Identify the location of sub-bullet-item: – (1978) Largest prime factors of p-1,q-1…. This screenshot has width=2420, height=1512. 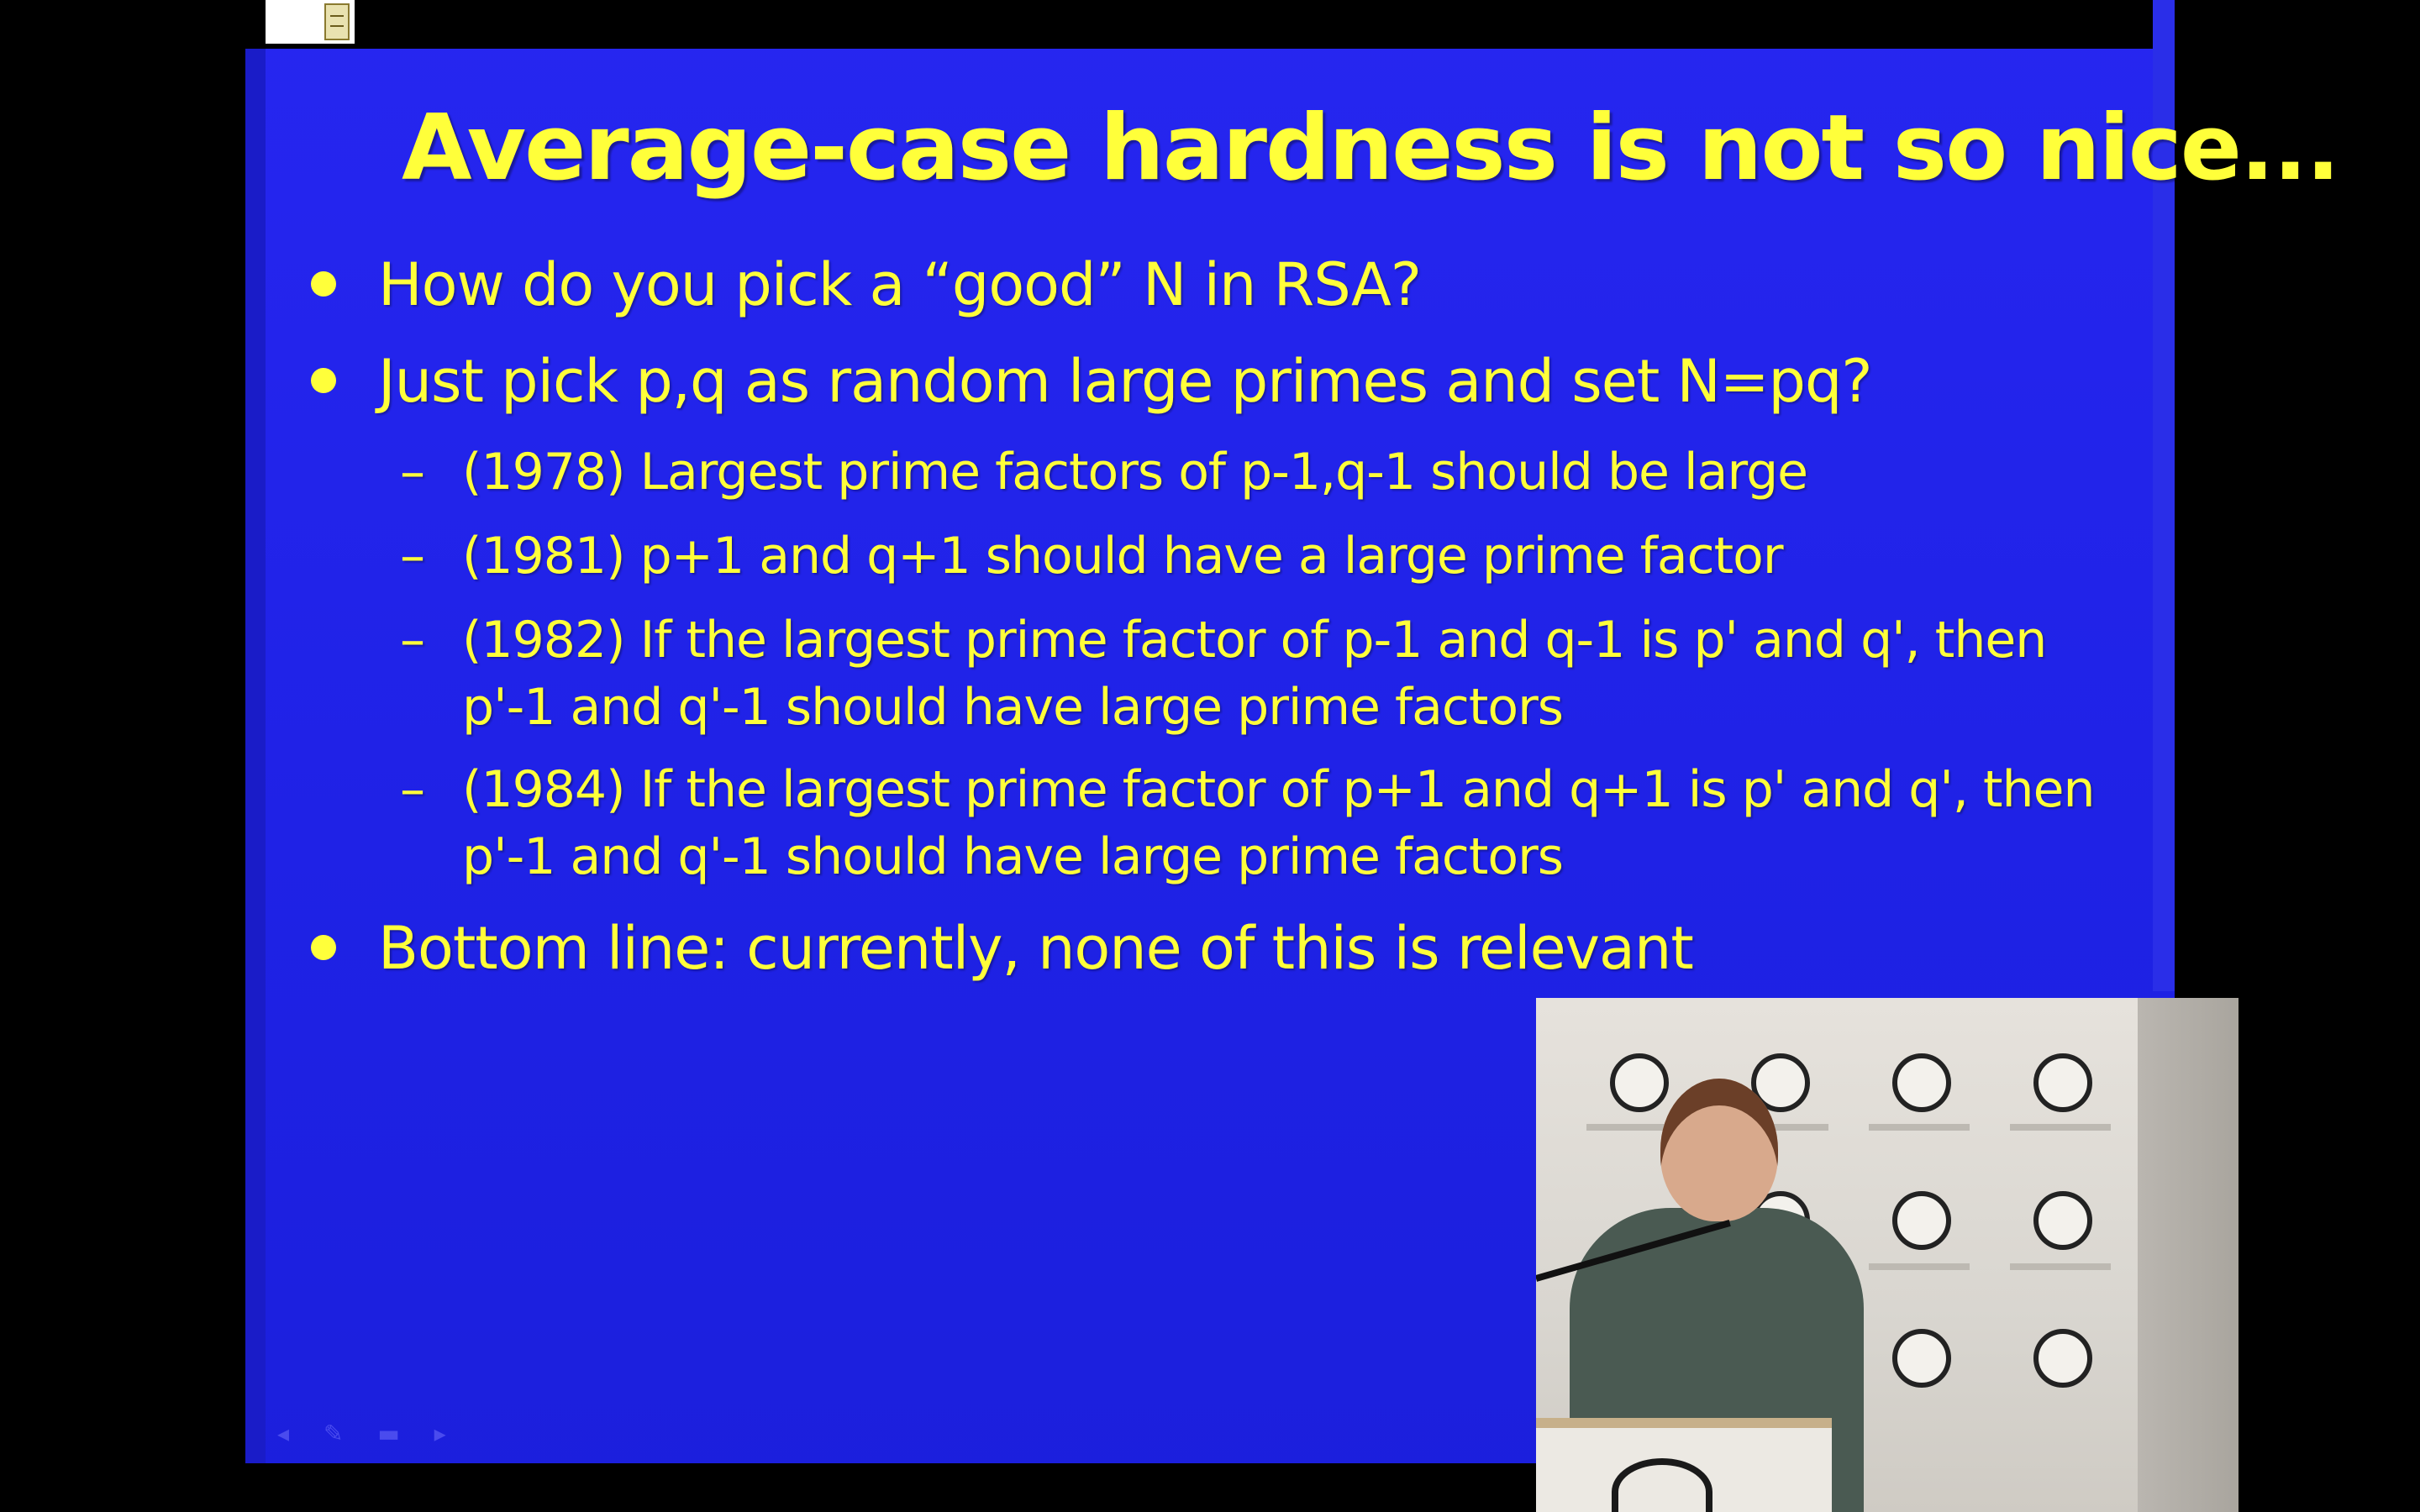
(1261, 472).